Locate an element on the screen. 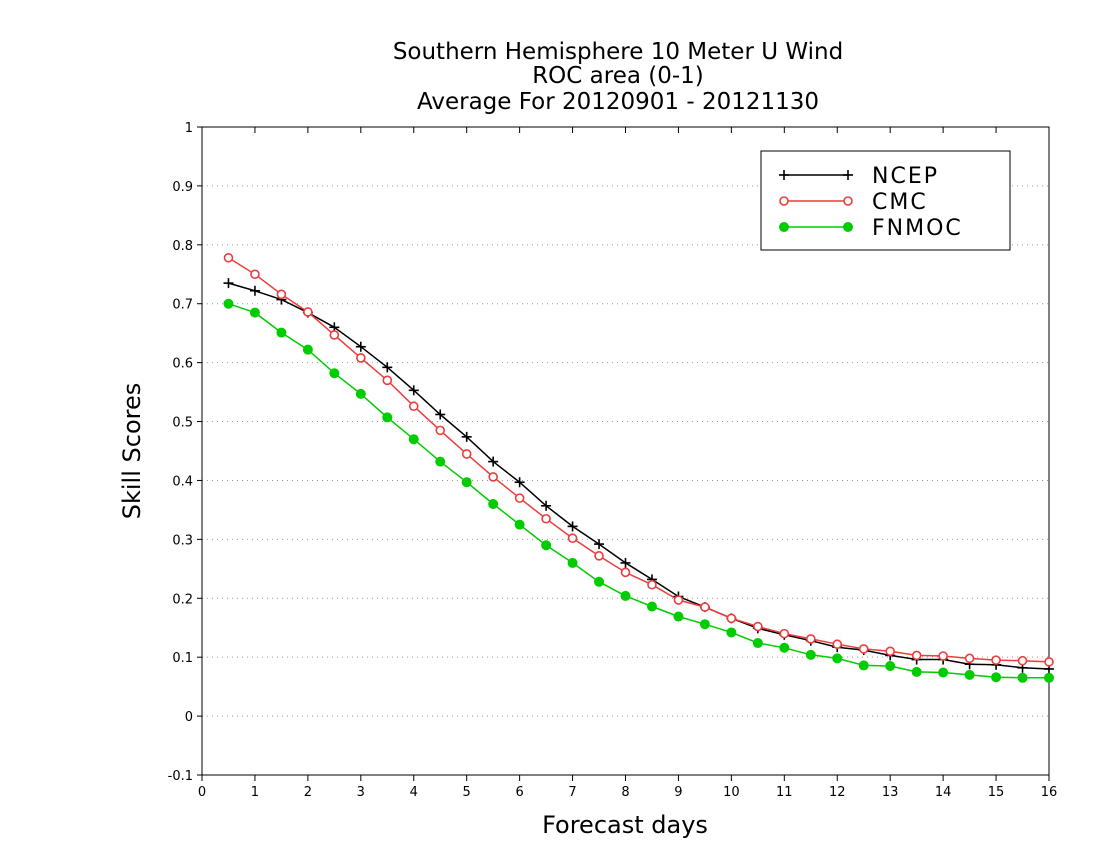 This screenshot has height=850, width=1100. x-tick-label: 3 is located at coordinates (361, 792).